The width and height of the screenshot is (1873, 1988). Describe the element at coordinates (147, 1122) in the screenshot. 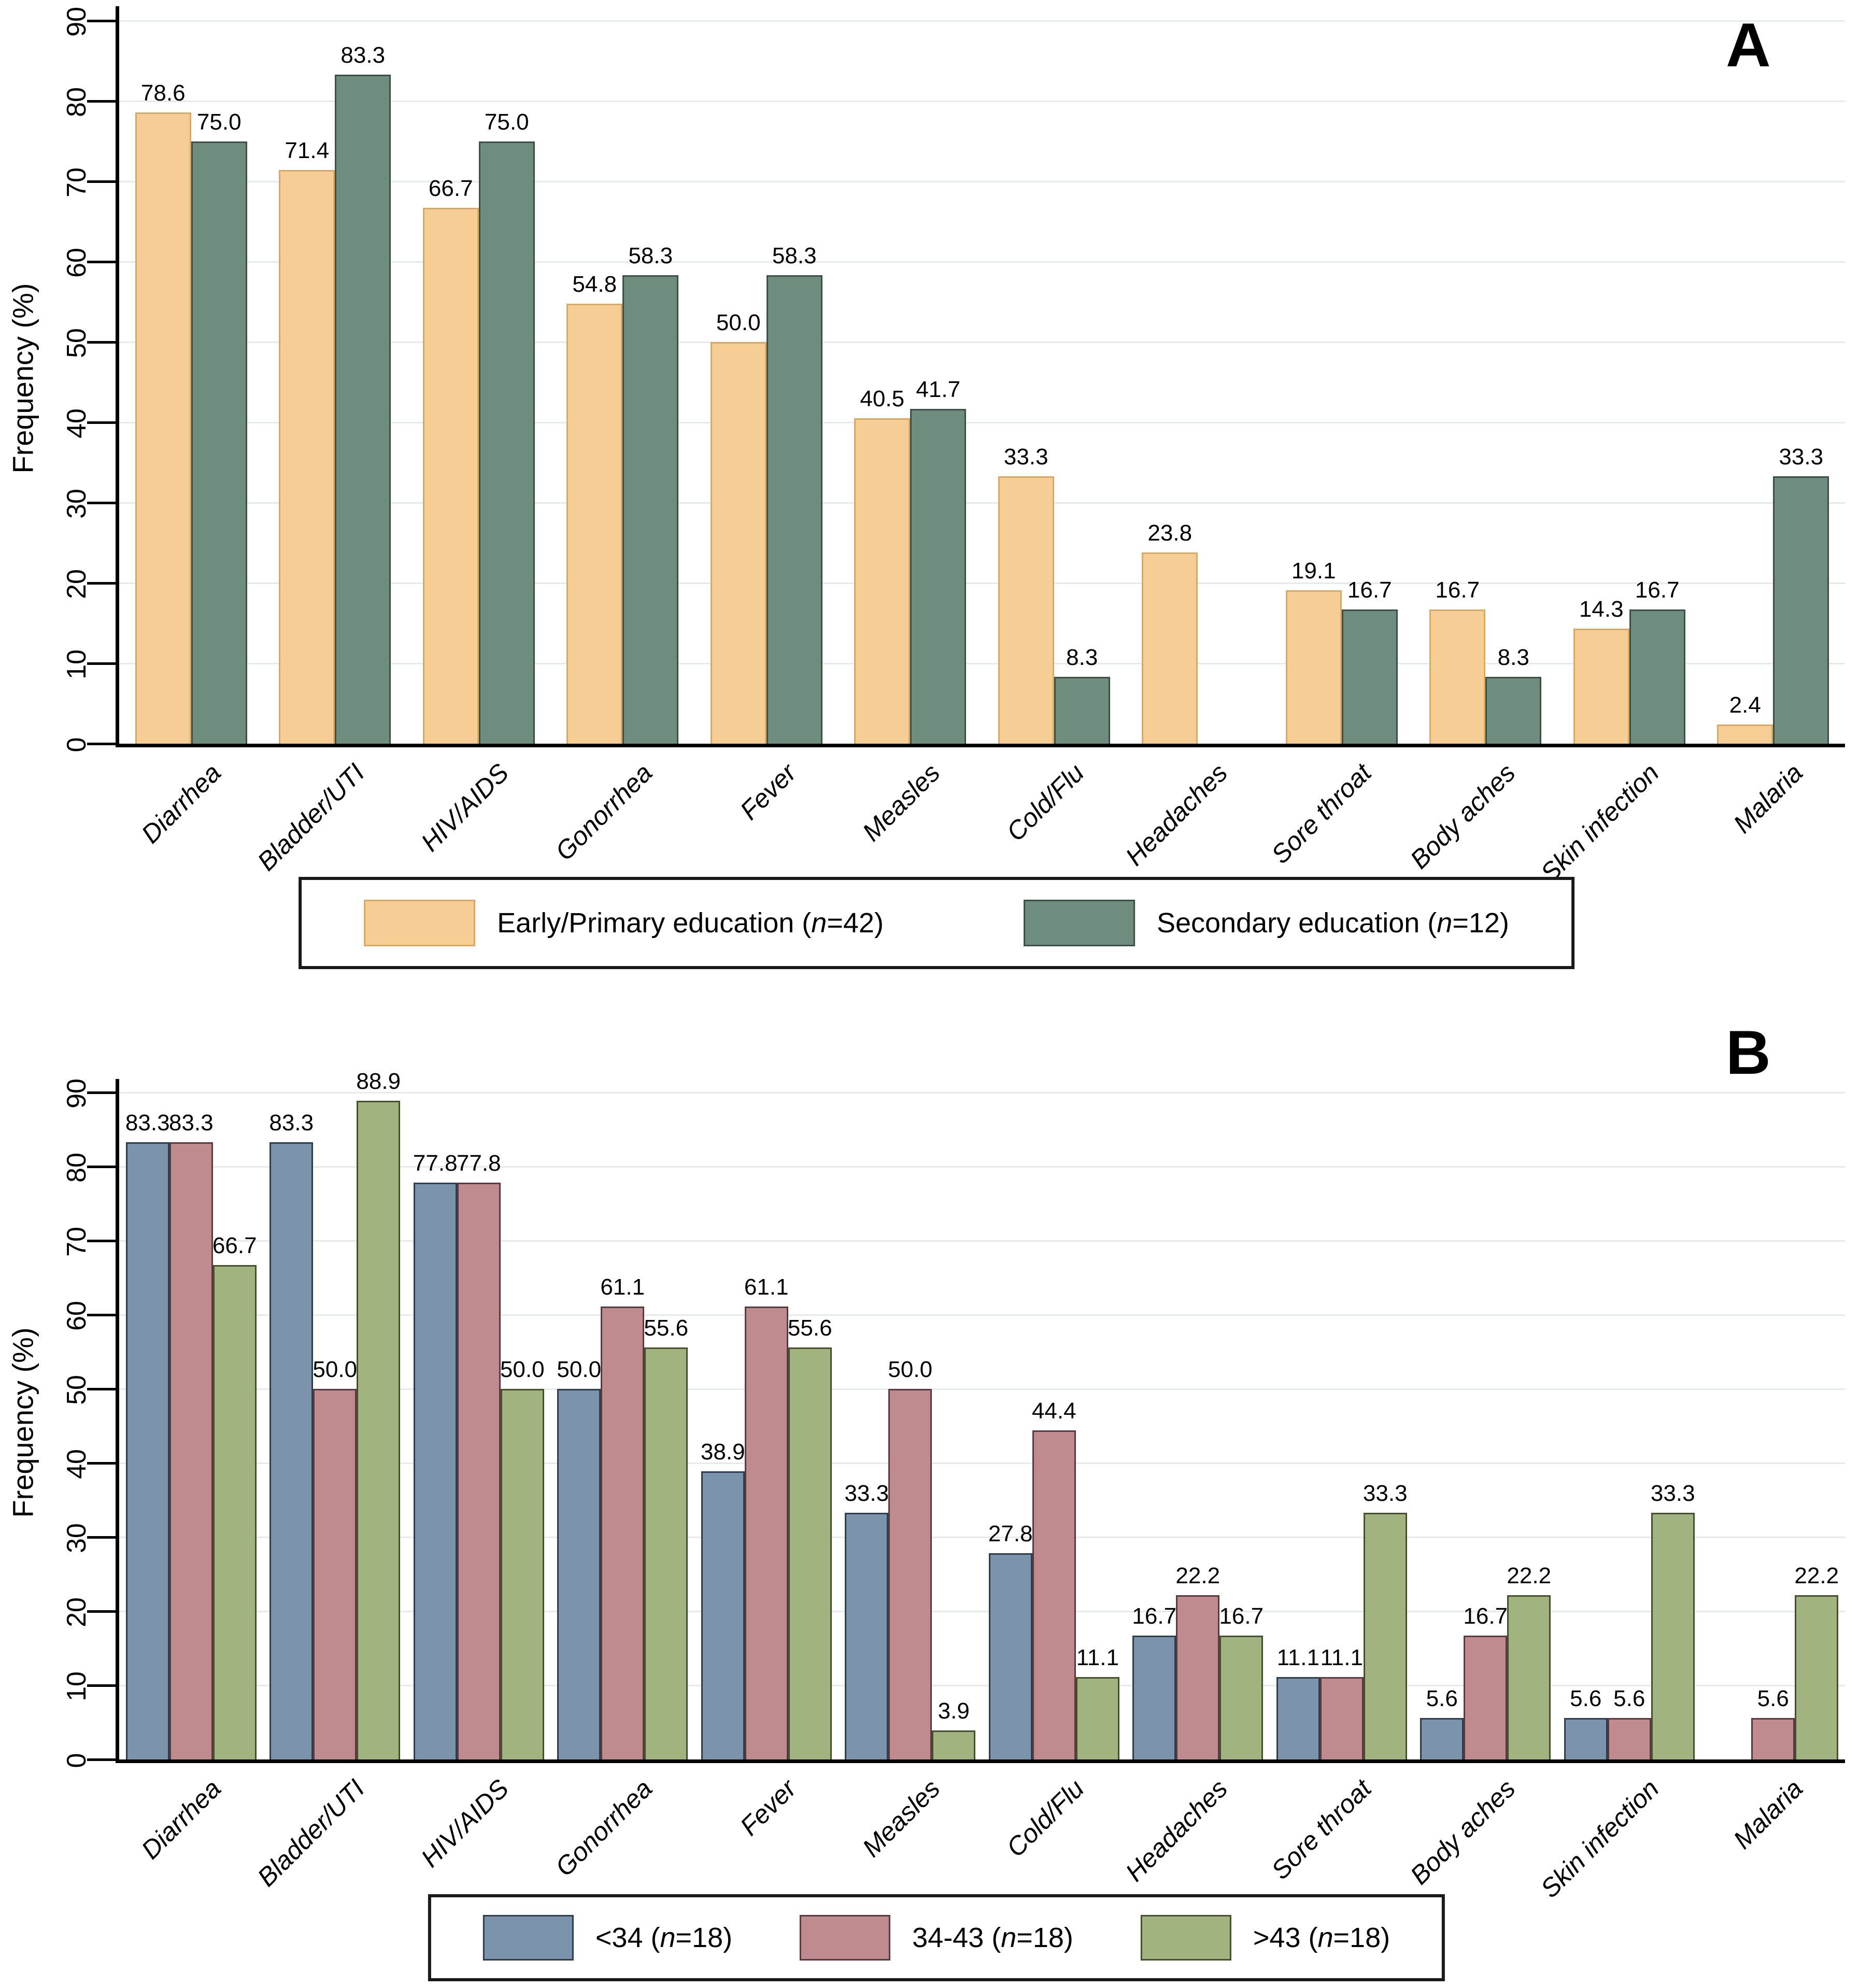

I see `bar-value-label: 83.3` at that location.